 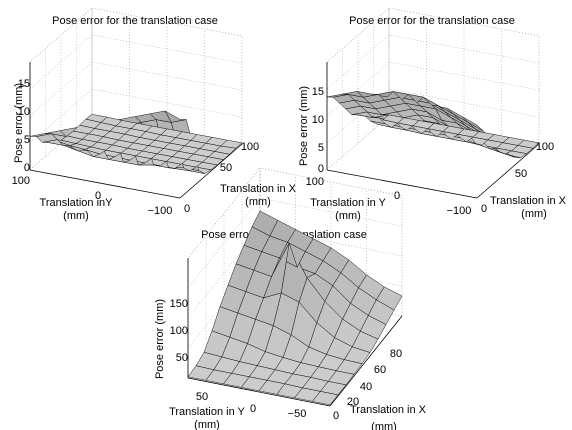 What do you see at coordinates (24, 84) in the screenshot?
I see `plot-1-z-tick-15: 15` at bounding box center [24, 84].